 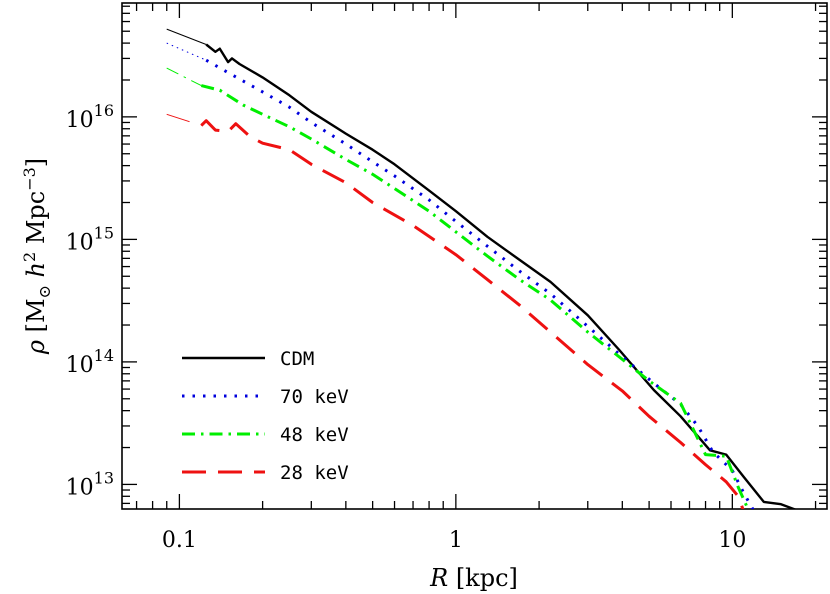 What do you see at coordinates (44, 291) in the screenshot?
I see `y-axis-unit-sun: ⊙` at bounding box center [44, 291].